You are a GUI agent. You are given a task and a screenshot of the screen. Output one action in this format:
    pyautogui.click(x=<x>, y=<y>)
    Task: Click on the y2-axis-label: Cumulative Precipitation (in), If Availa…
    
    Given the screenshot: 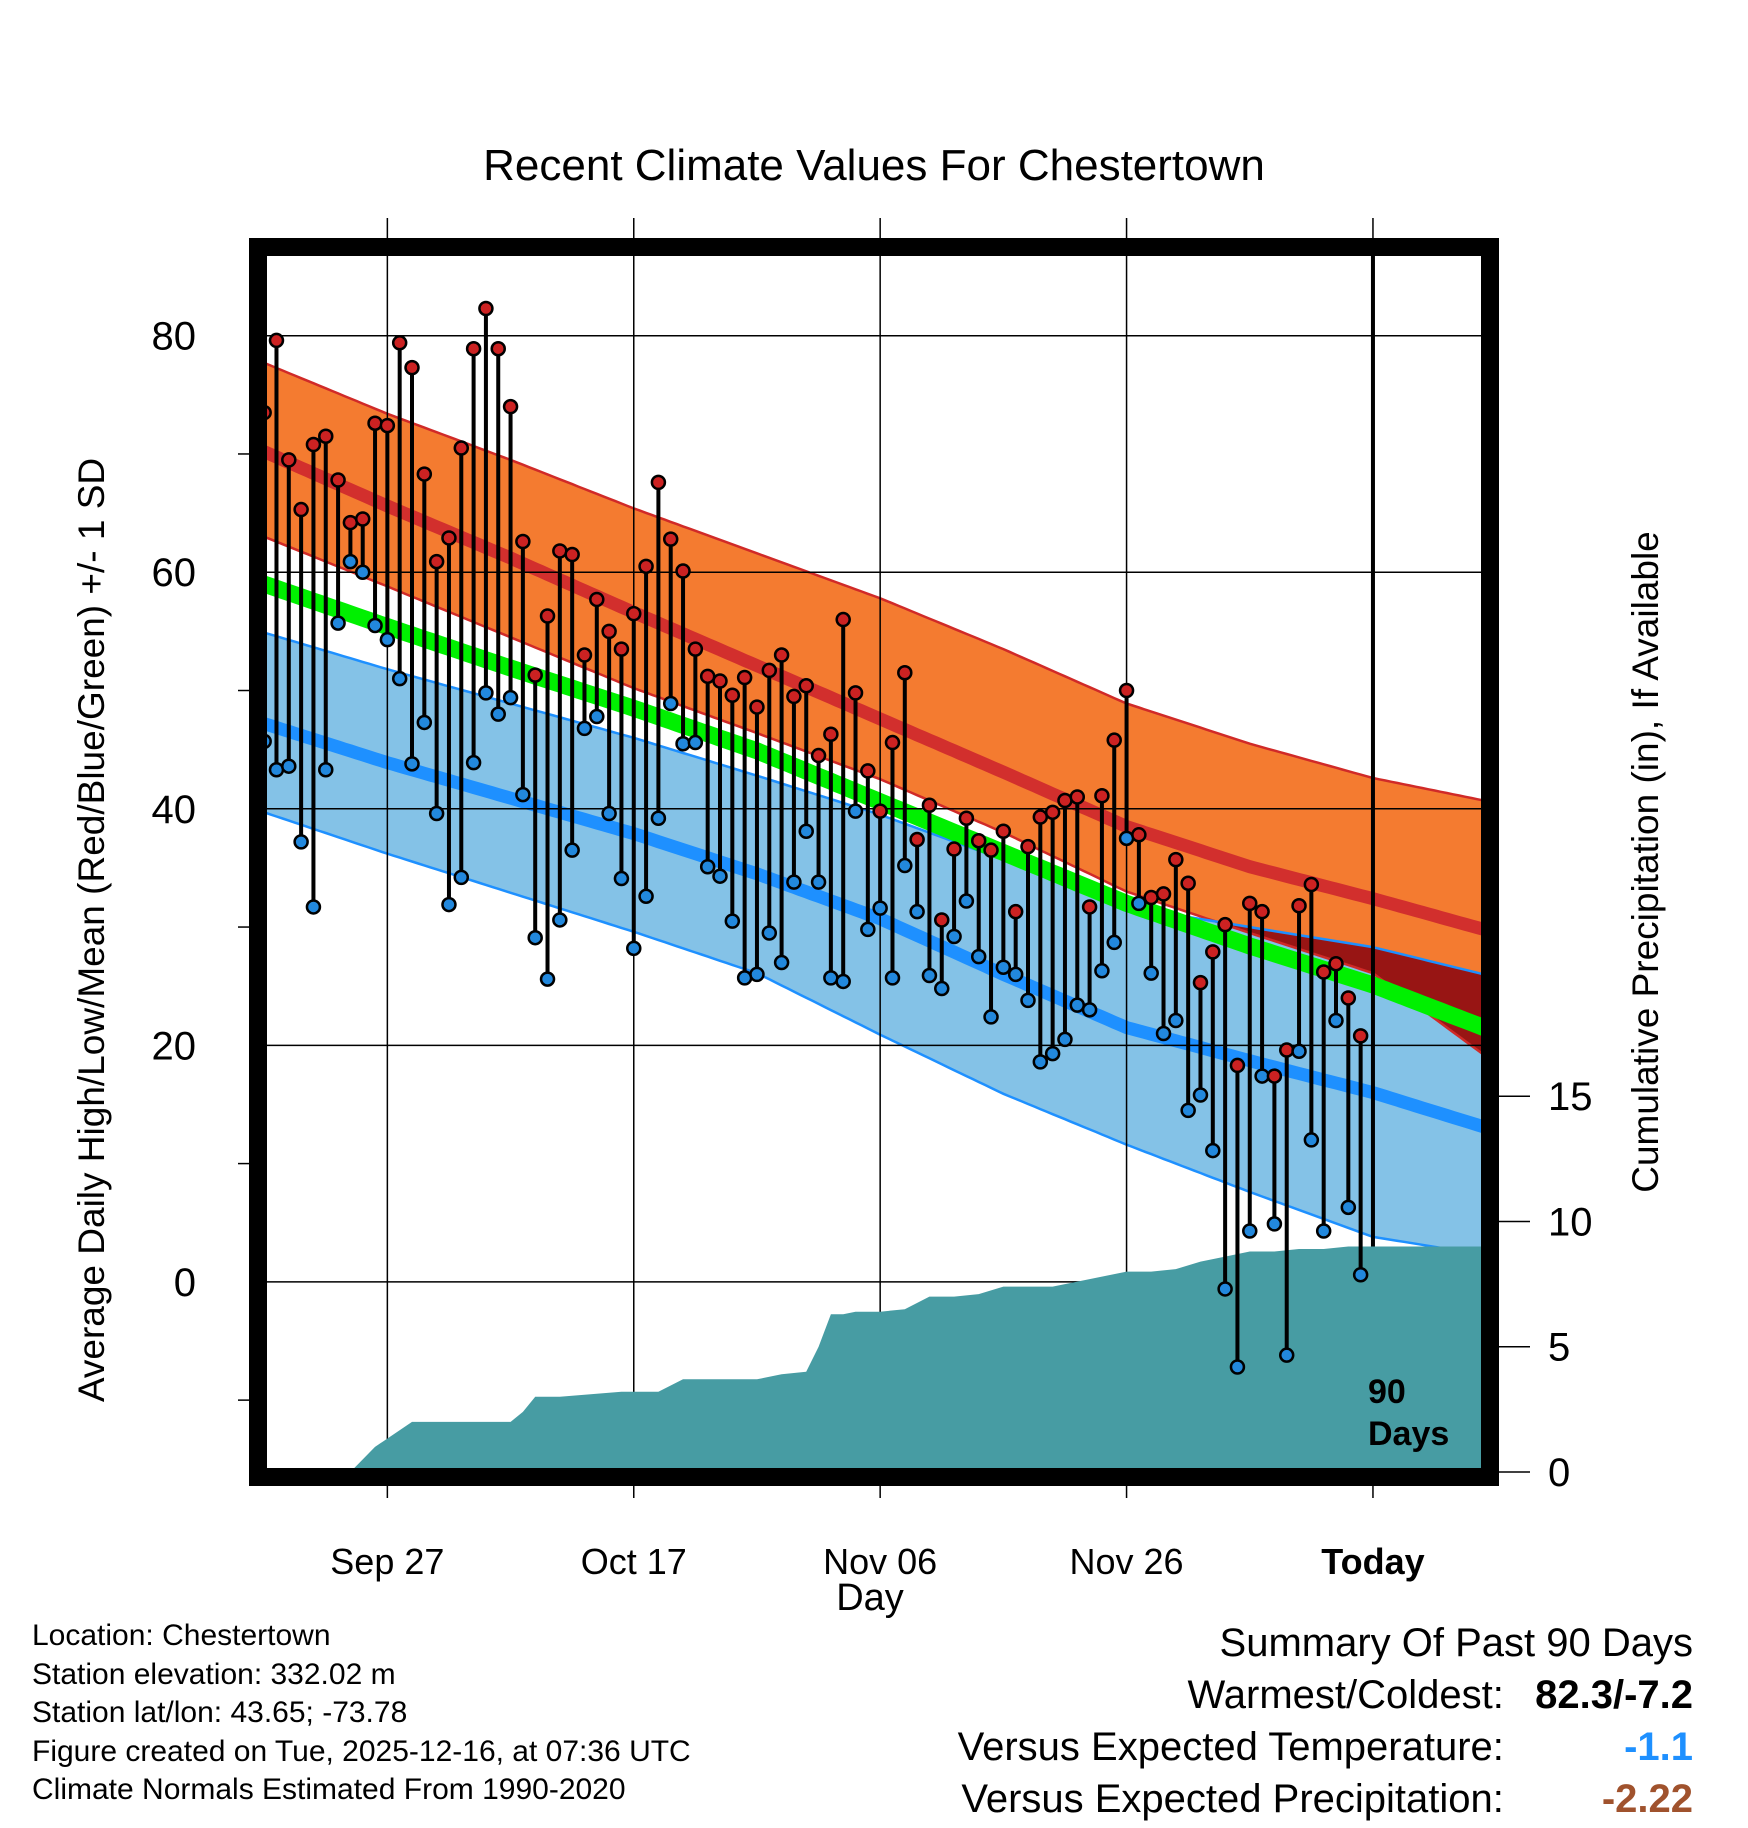 What is the action you would take?
    pyautogui.click(x=1645, y=862)
    